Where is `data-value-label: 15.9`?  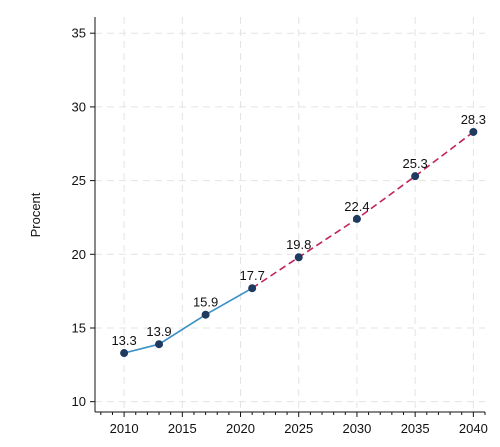 data-value-label: 15.9 is located at coordinates (205, 302).